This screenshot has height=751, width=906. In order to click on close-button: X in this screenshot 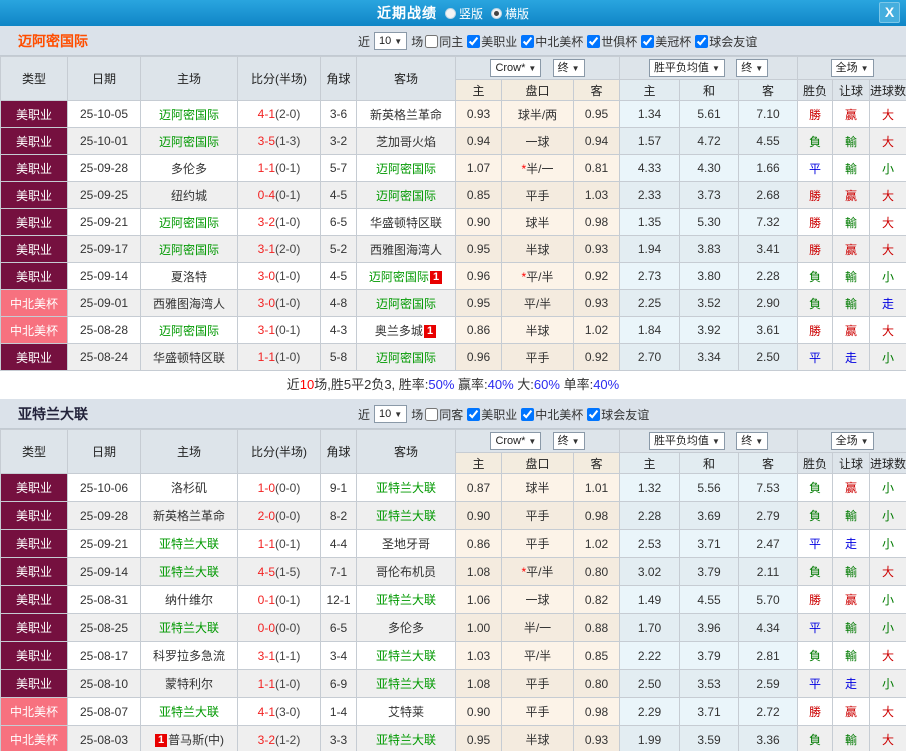, I will do `click(889, 12)`.